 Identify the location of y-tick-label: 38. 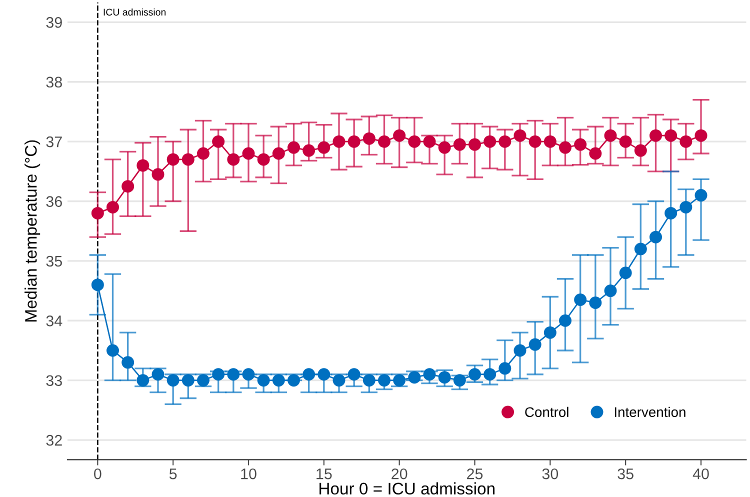
(54, 82).